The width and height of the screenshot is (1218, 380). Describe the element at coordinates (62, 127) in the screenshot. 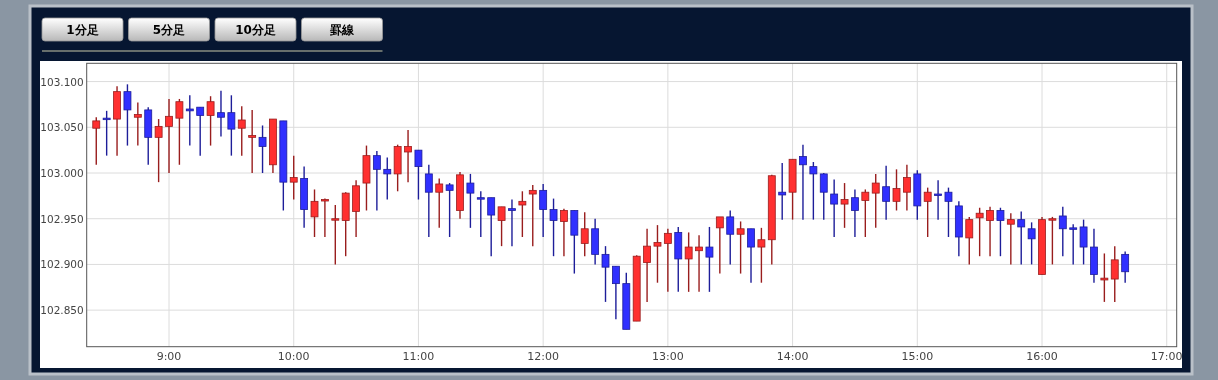

I see `y-tick-label: 103.050` at that location.